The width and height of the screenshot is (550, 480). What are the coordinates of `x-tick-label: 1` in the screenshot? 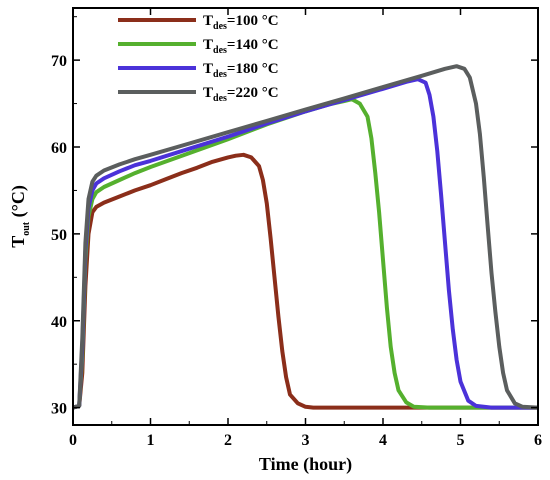 It's located at (151, 440).